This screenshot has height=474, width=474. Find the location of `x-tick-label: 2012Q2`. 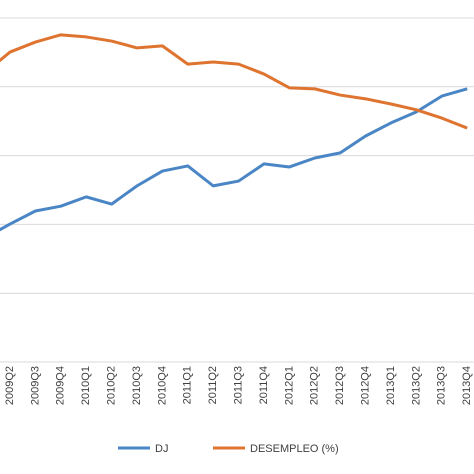

x-tick-label: 2012Q2 is located at coordinates (315, 385).